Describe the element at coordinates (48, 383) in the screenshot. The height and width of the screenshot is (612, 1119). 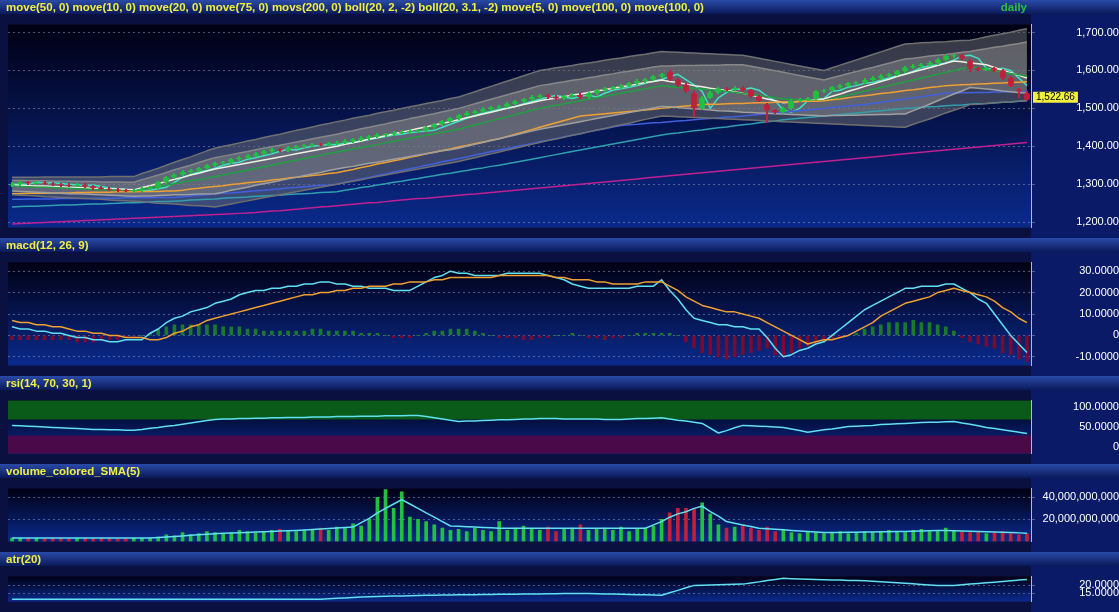
I see `chart-title: rsi(14, 70, 30, 1)` at that location.